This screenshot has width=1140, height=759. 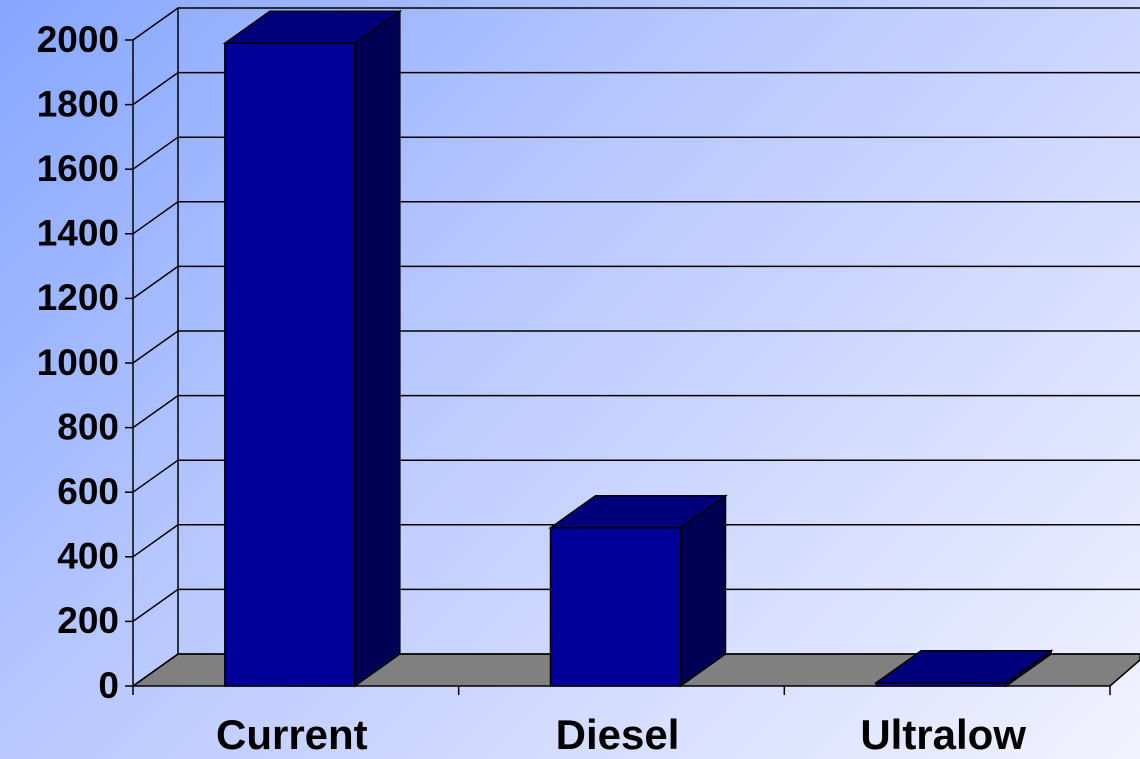 What do you see at coordinates (78, 297) in the screenshot?
I see `y-tick-label: 1200` at bounding box center [78, 297].